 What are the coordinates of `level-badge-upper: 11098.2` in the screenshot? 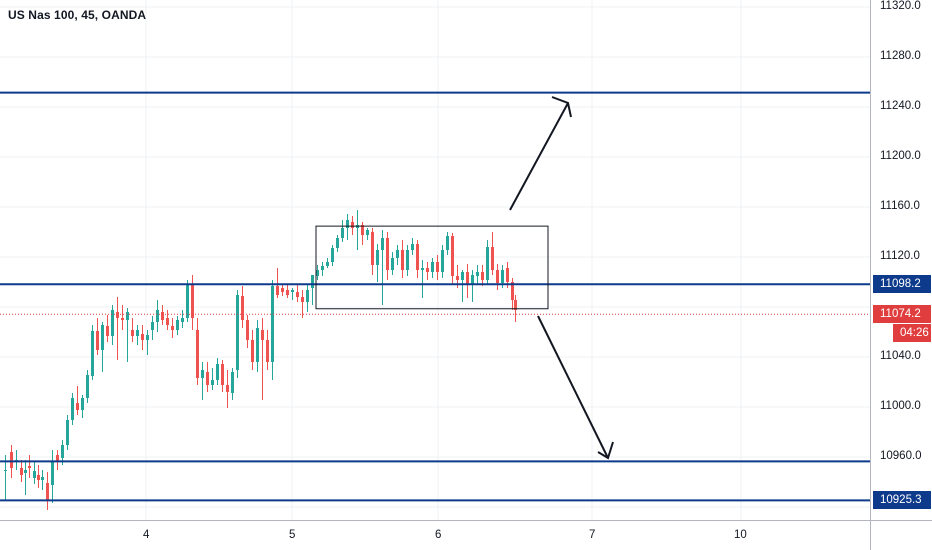 It's located at (902, 284).